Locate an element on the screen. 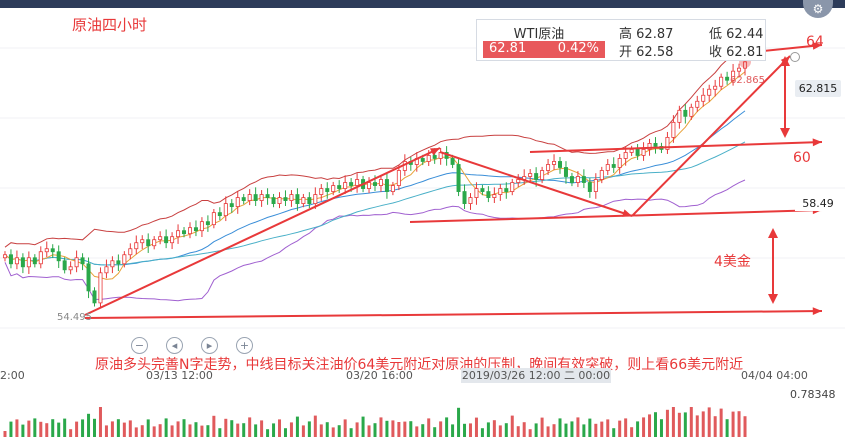 Image resolution: width=845 pixels, height=441 pixels. next-icon: ▸ is located at coordinates (209, 345).